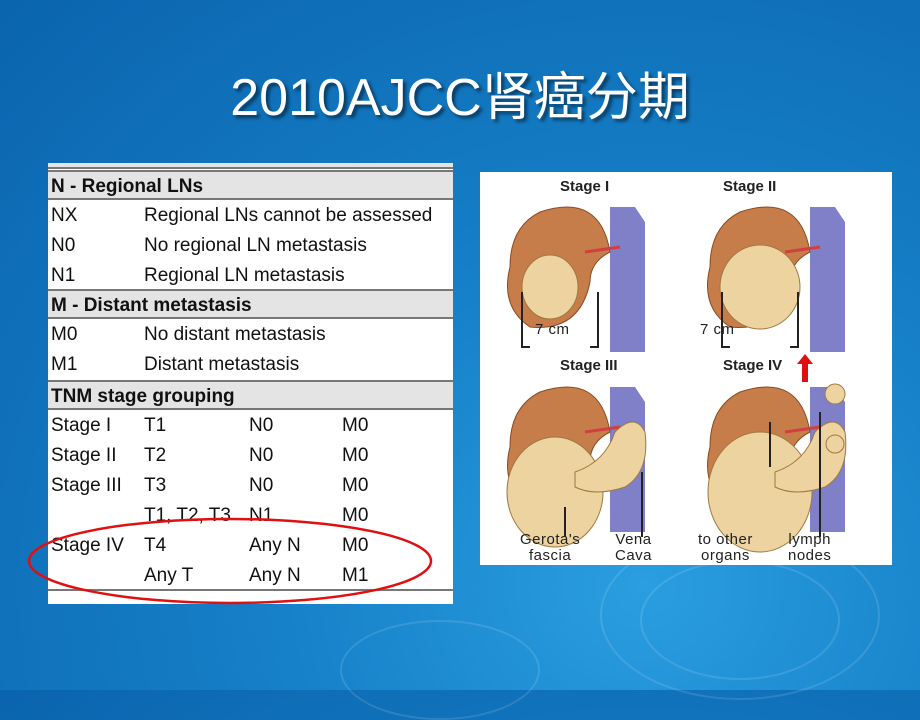  I want to click on caption: to other organs, so click(725, 547).